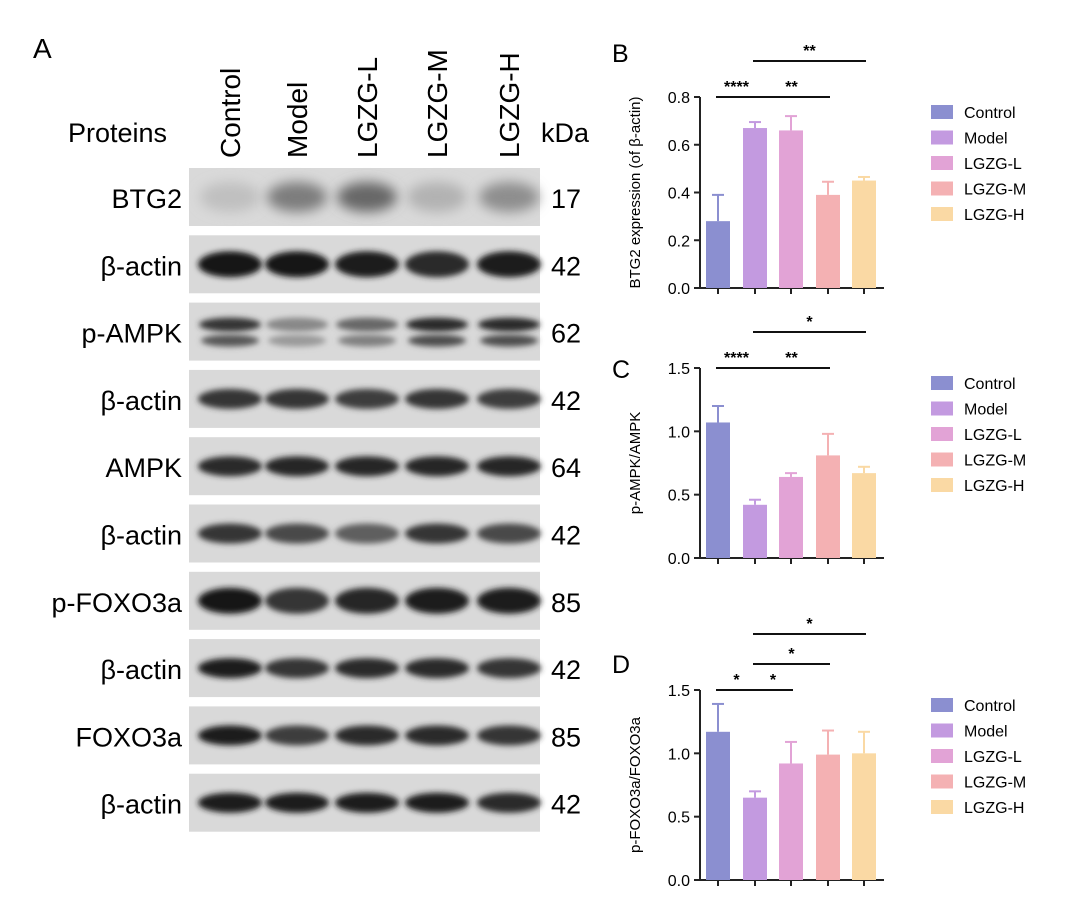  What do you see at coordinates (620, 54) in the screenshot?
I see `panel-letter: B` at bounding box center [620, 54].